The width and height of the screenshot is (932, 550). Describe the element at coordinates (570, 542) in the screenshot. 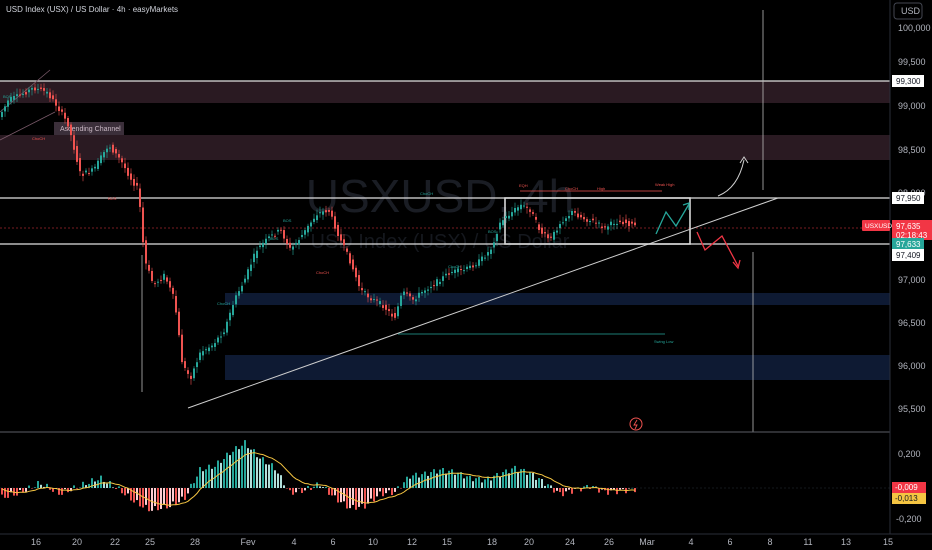

I see `x-tick: 24` at that location.